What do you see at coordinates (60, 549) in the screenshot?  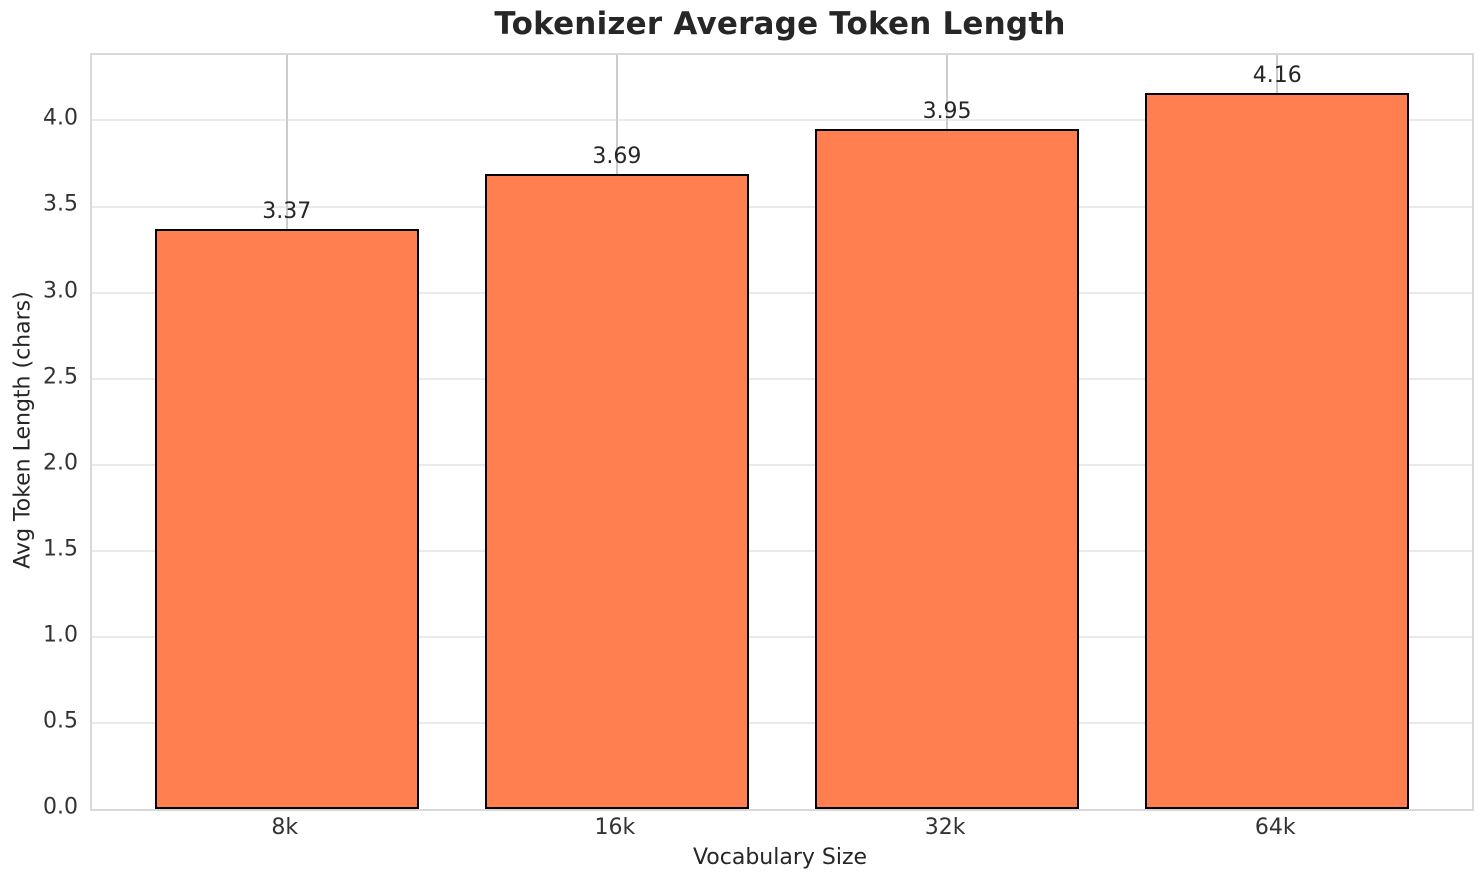 I see `y-tick-label: 1.5` at bounding box center [60, 549].